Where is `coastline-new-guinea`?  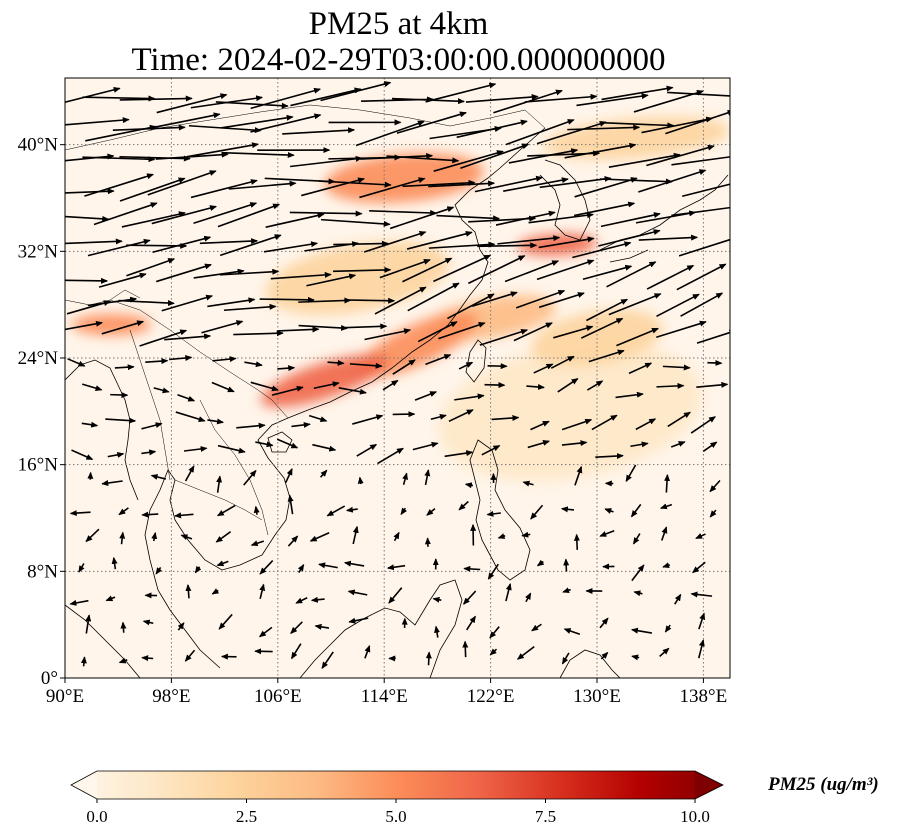
coastline-new-guinea is located at coordinates (590, 663).